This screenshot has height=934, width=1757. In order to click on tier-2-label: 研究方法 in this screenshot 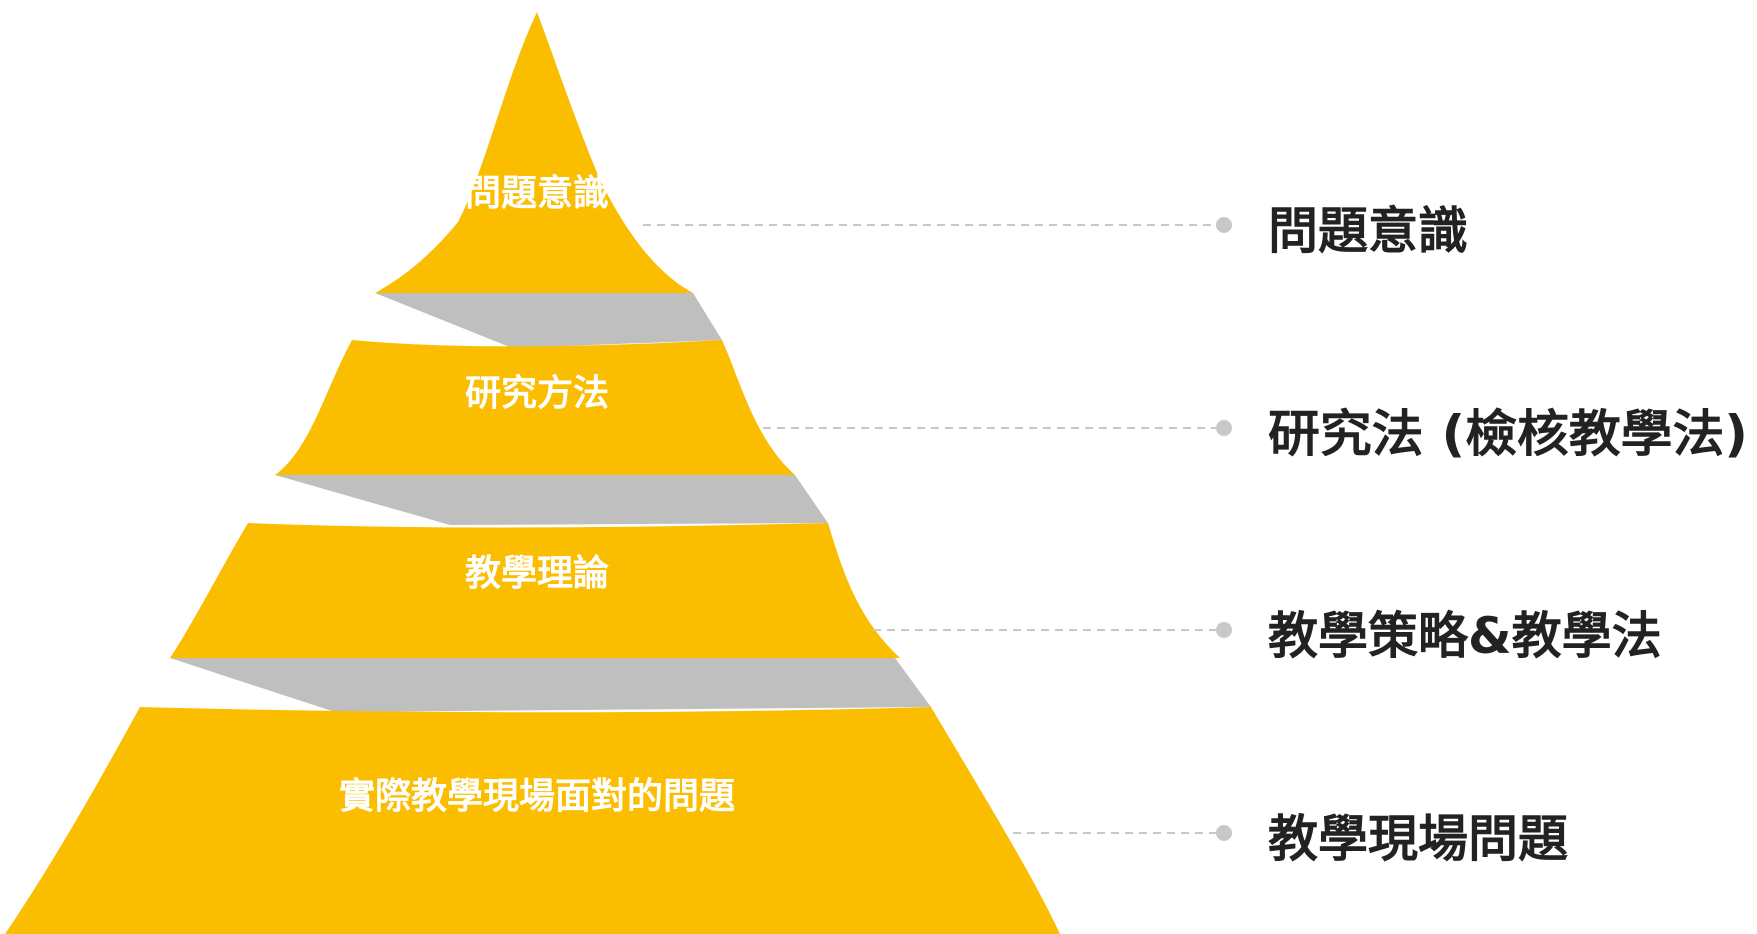, I will do `click(537, 393)`.